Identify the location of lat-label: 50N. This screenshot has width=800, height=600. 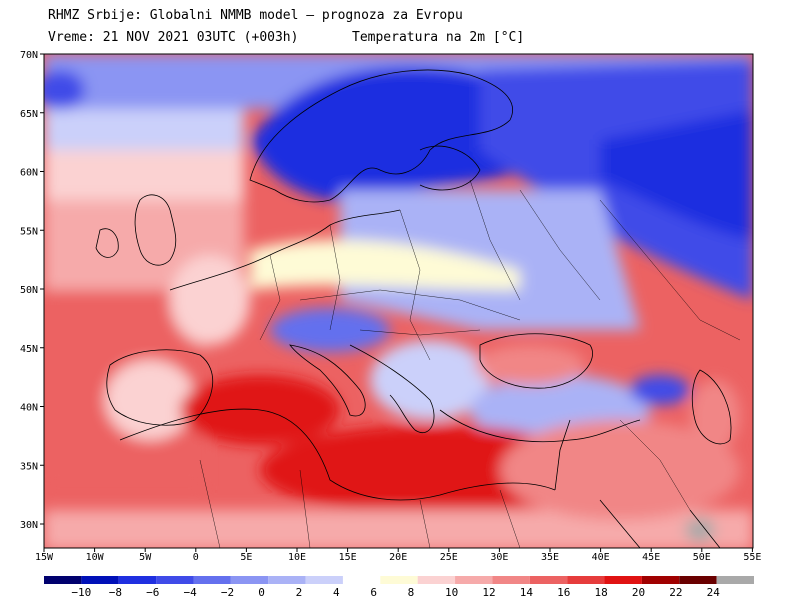
(29, 290).